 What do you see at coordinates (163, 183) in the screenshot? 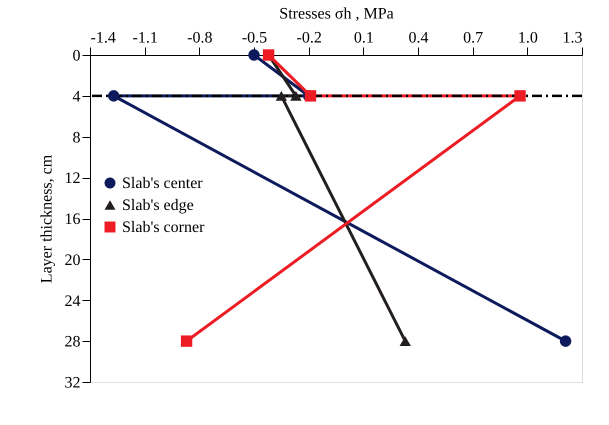
I see `legend-label: Slab's center` at bounding box center [163, 183].